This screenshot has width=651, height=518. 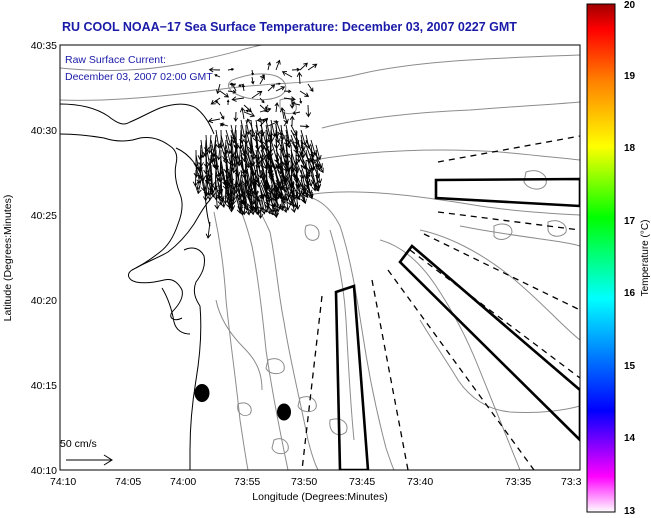 What do you see at coordinates (44, 386) in the screenshot?
I see `y-tick-label: 40:15` at bounding box center [44, 386].